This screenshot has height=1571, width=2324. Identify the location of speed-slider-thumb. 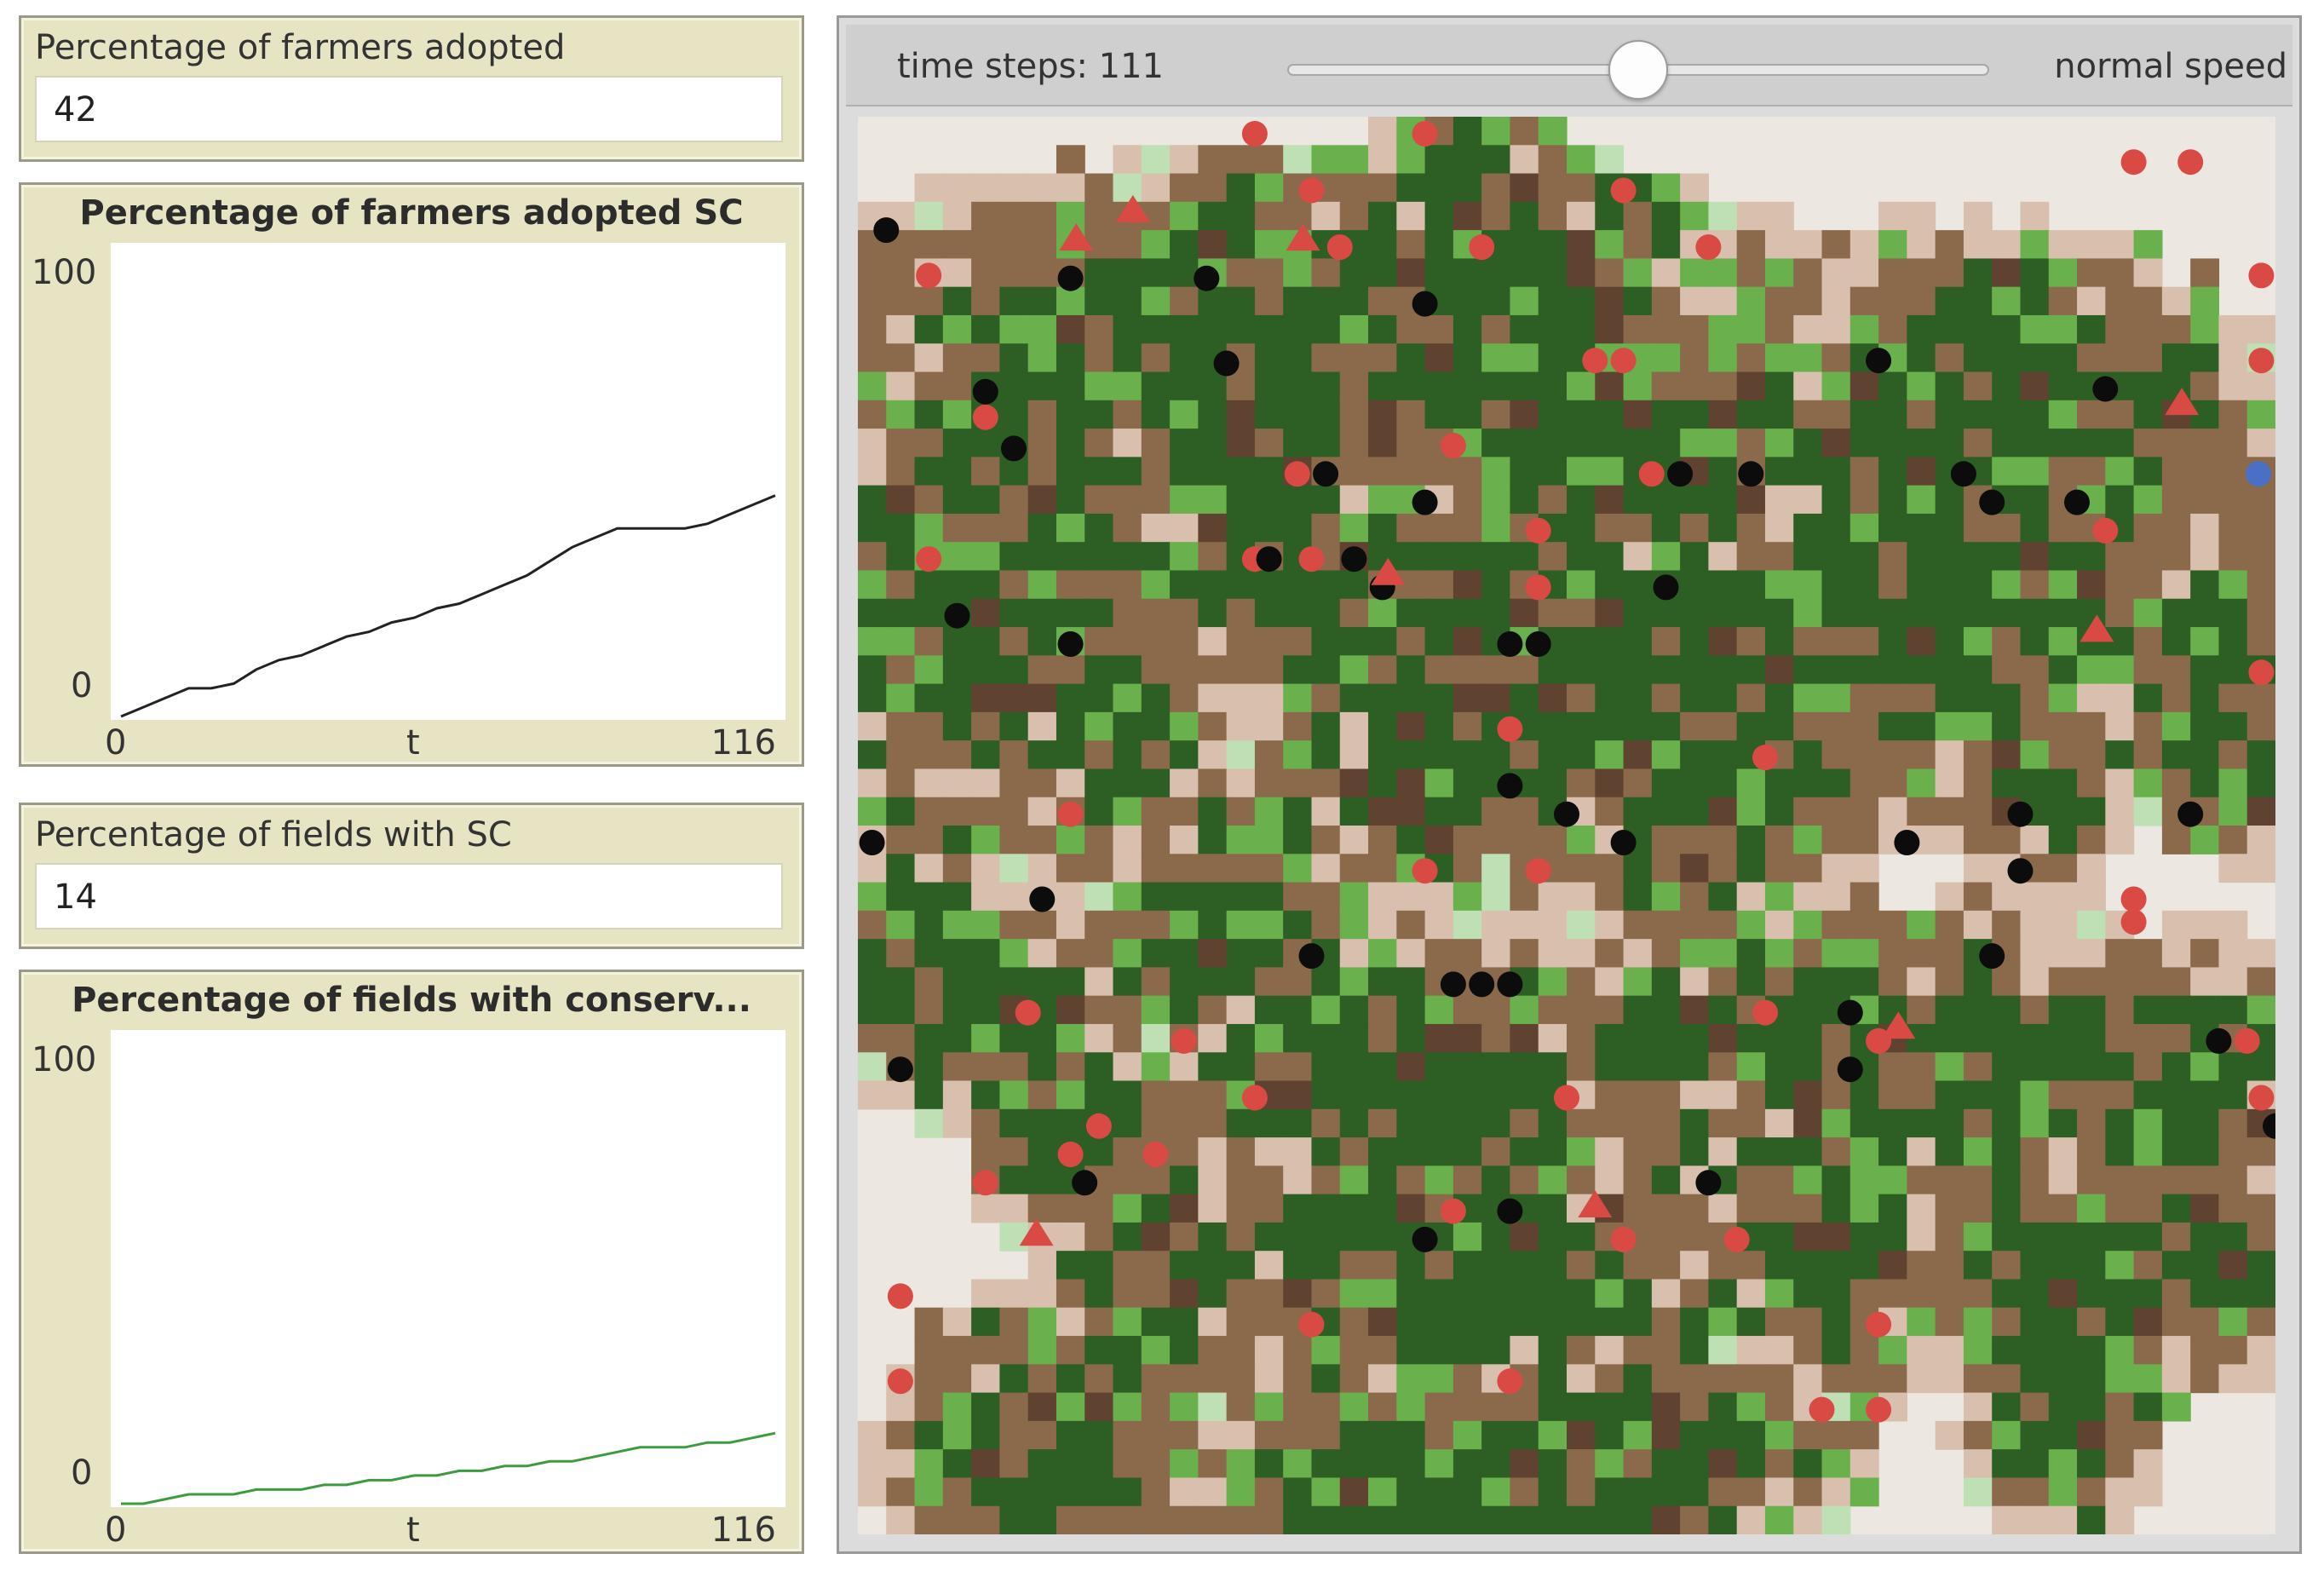
(1638, 70).